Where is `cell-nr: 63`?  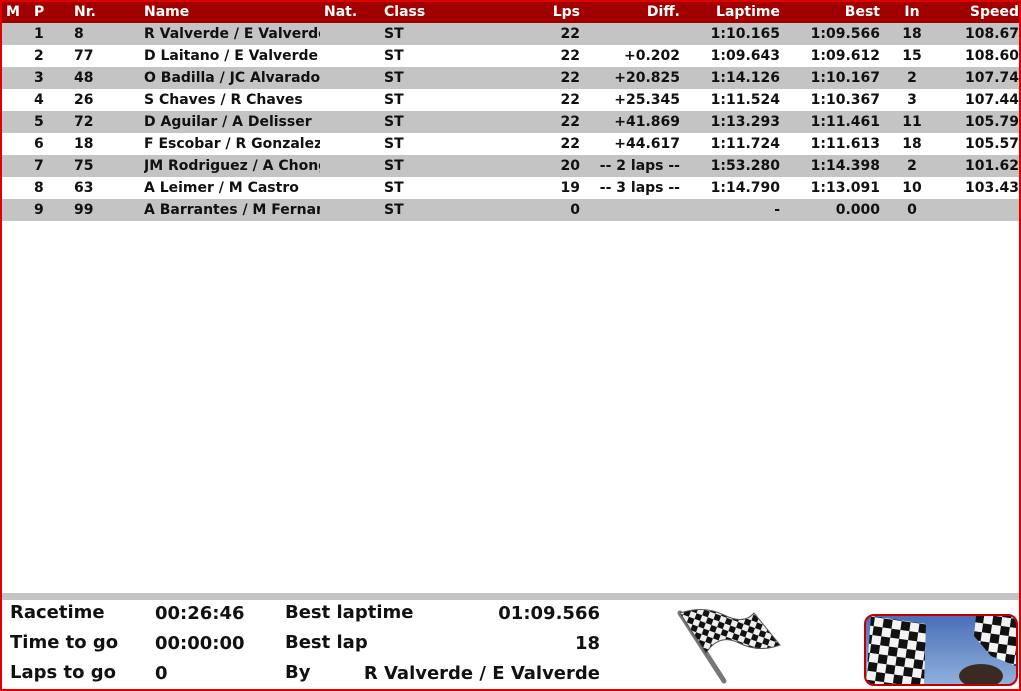 cell-nr: 63 is located at coordinates (84, 188).